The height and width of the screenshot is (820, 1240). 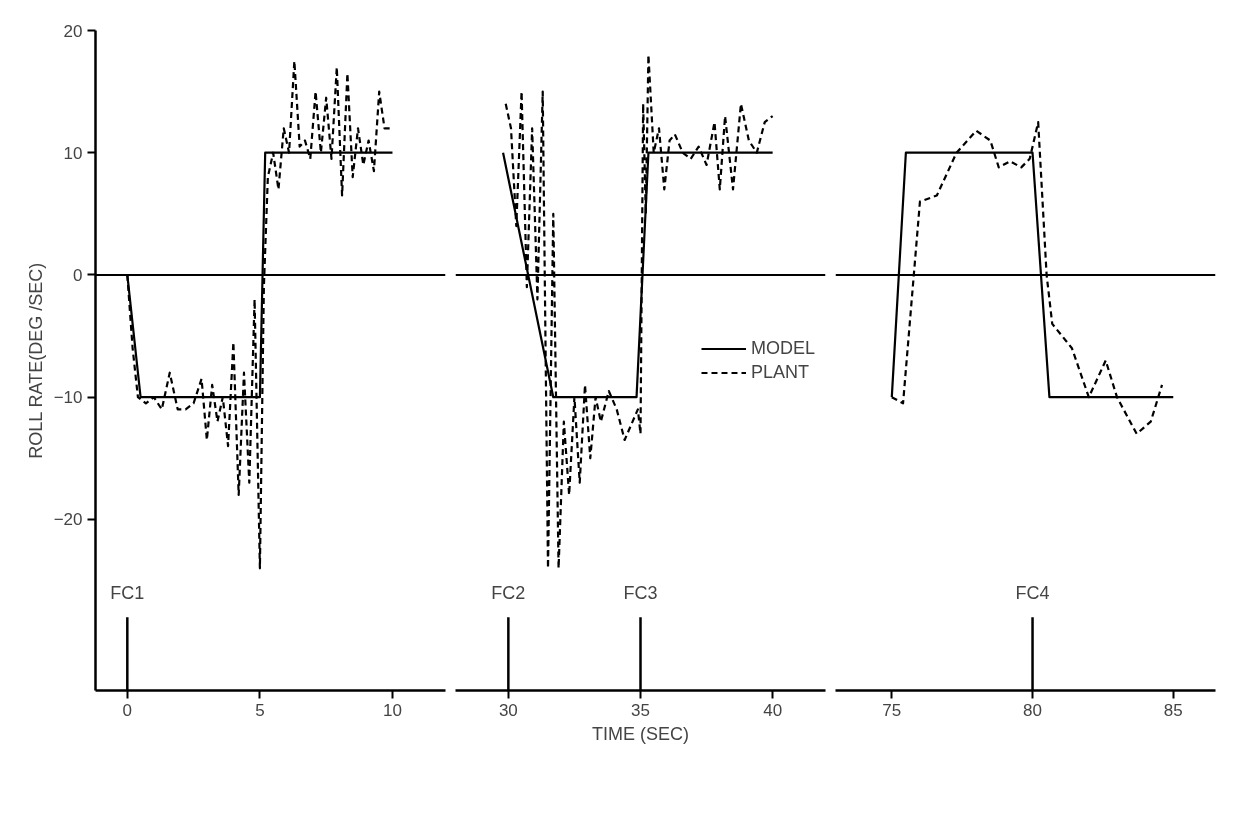 What do you see at coordinates (640, 592) in the screenshot?
I see `ref-line-label: FC3` at bounding box center [640, 592].